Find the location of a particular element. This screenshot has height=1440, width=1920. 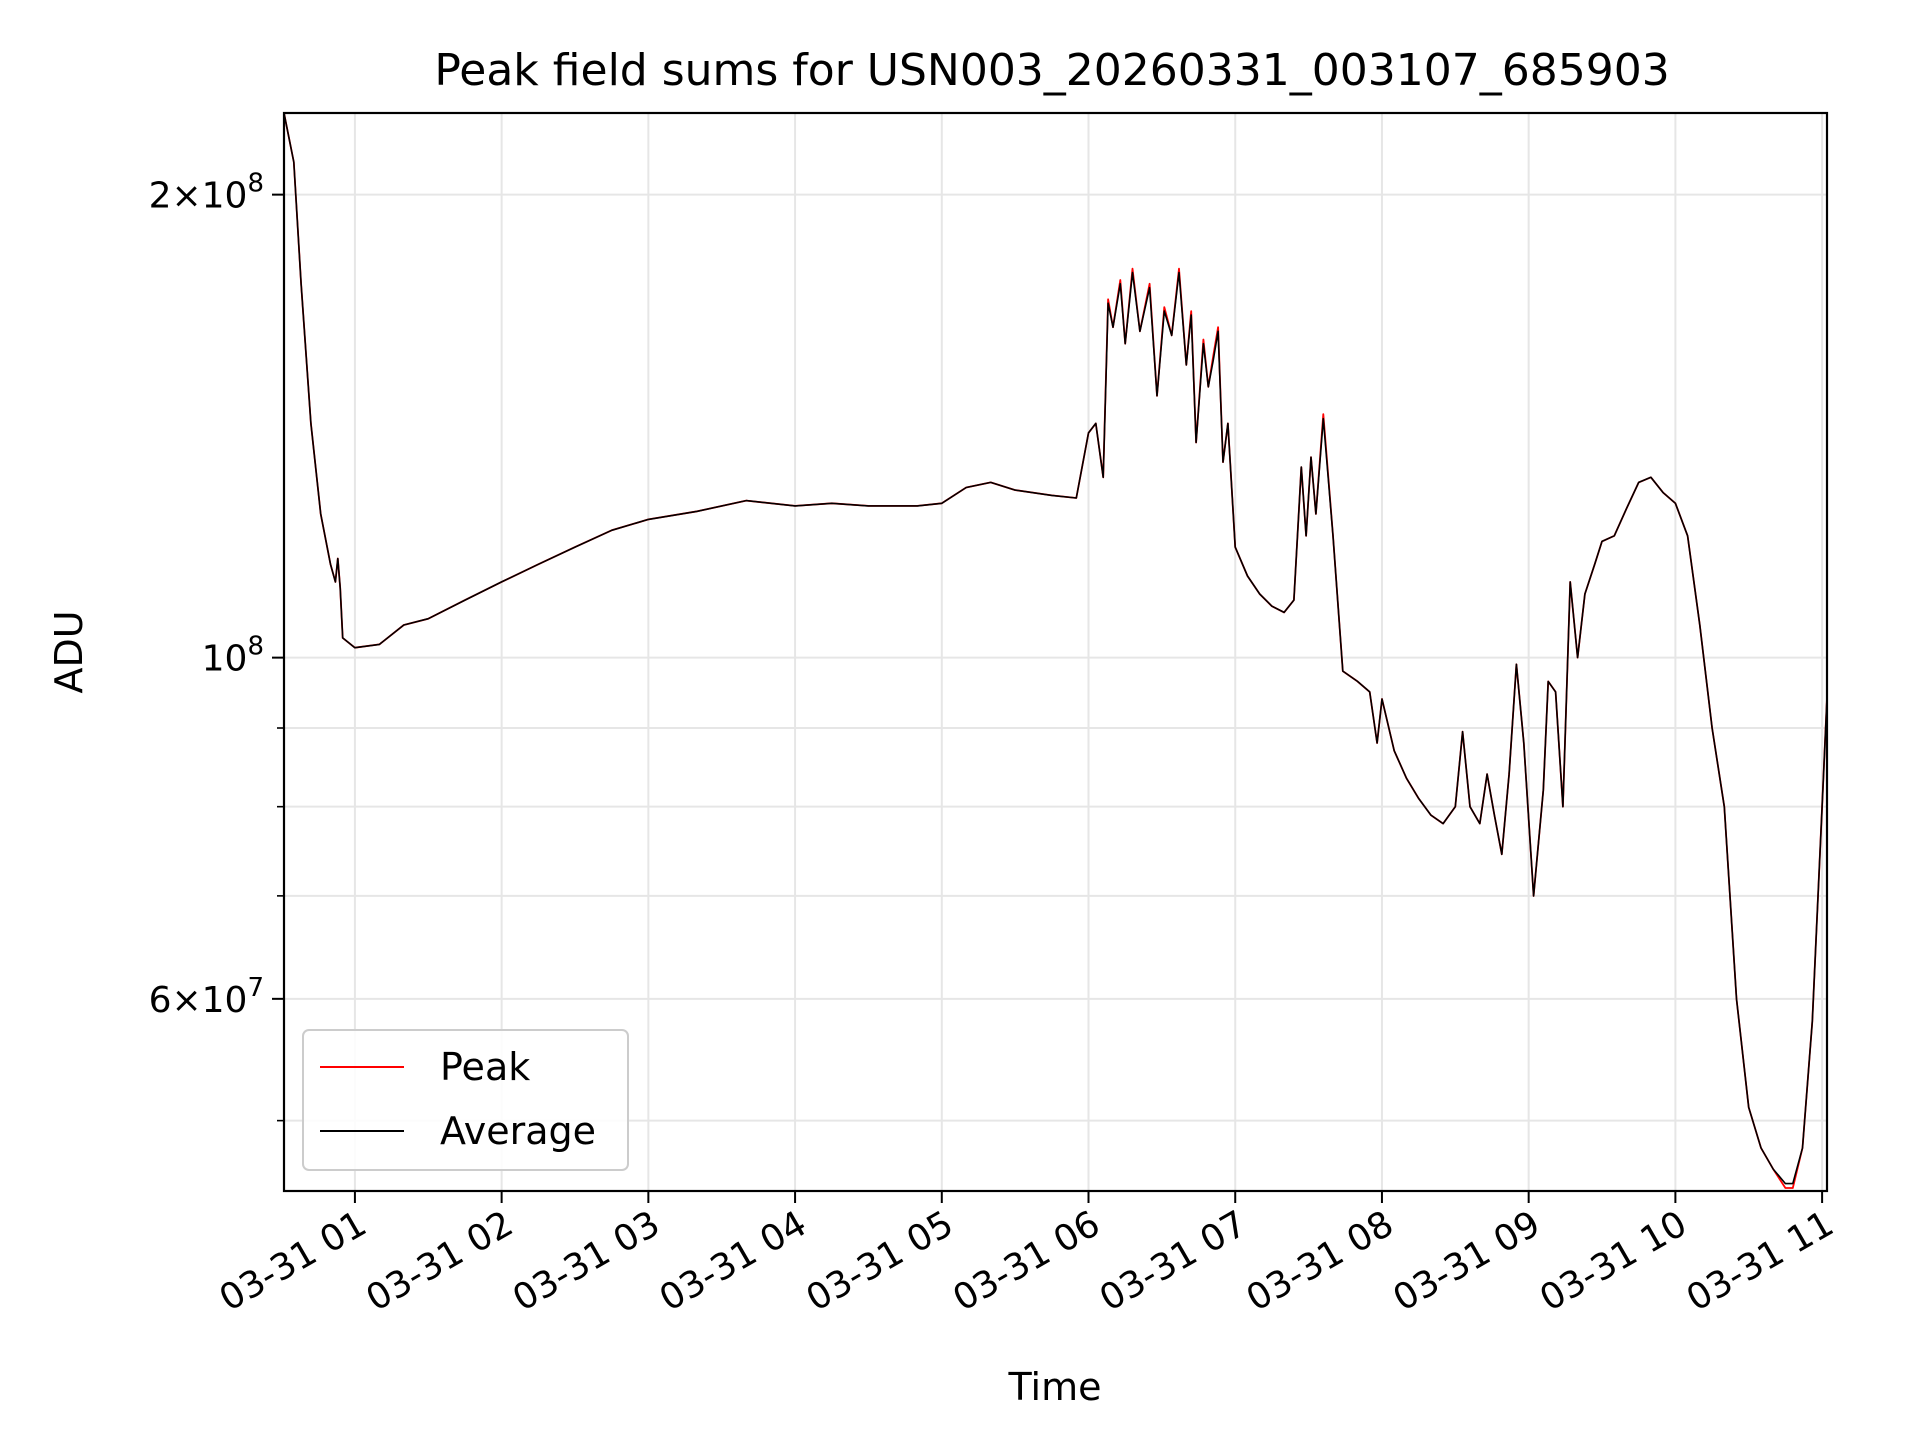

legend-label-average: Average is located at coordinates (518, 1131).